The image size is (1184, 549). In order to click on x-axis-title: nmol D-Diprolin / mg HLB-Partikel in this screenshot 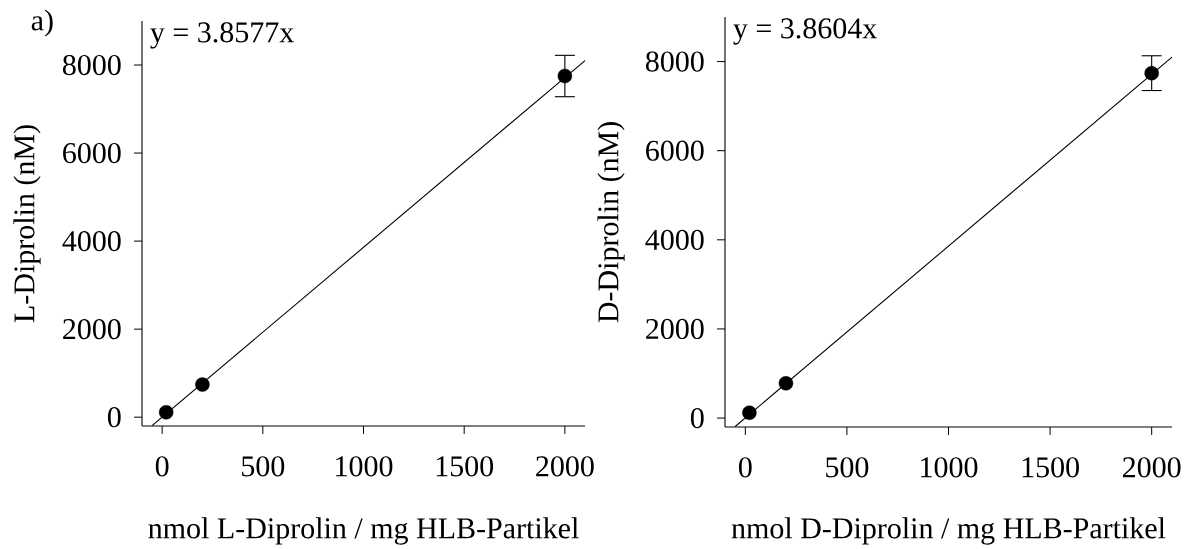, I will do `click(948, 531)`.